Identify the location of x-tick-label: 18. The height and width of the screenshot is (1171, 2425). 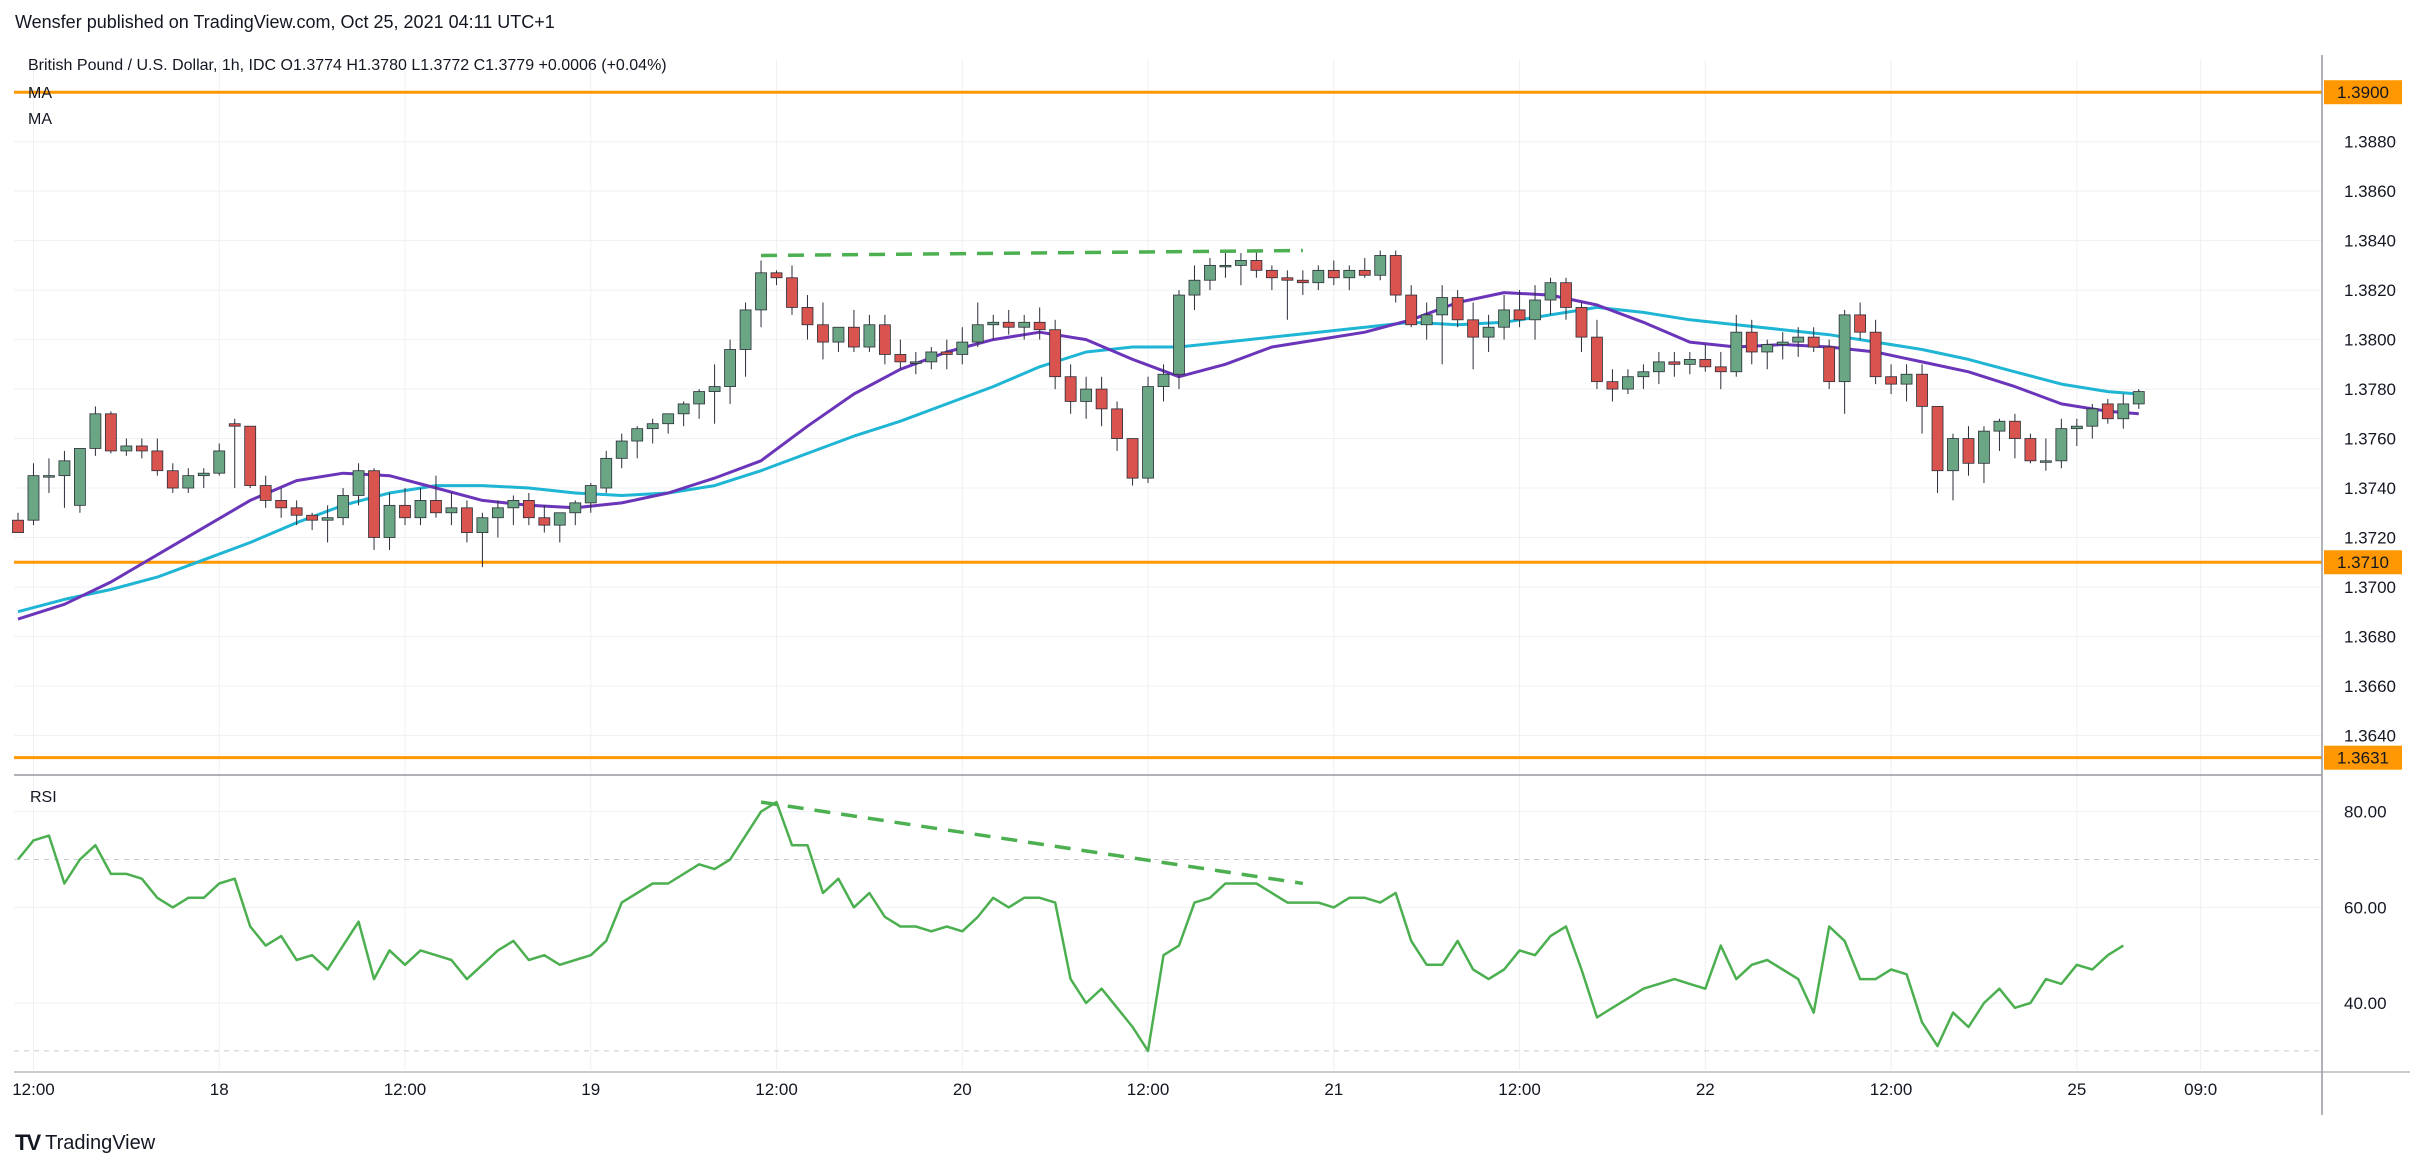
(219, 1089).